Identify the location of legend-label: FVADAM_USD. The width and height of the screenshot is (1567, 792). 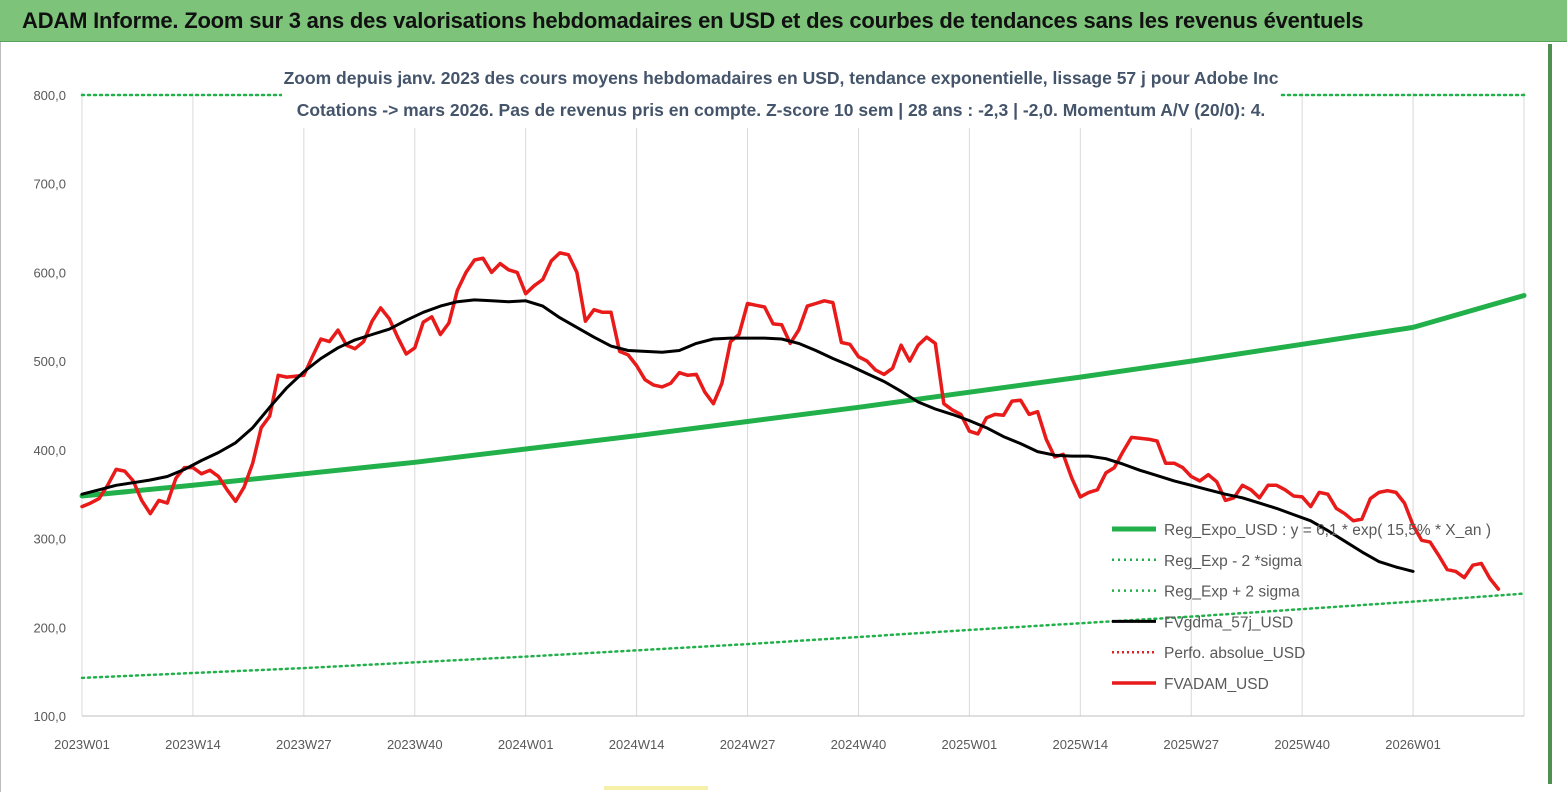
(1216, 684).